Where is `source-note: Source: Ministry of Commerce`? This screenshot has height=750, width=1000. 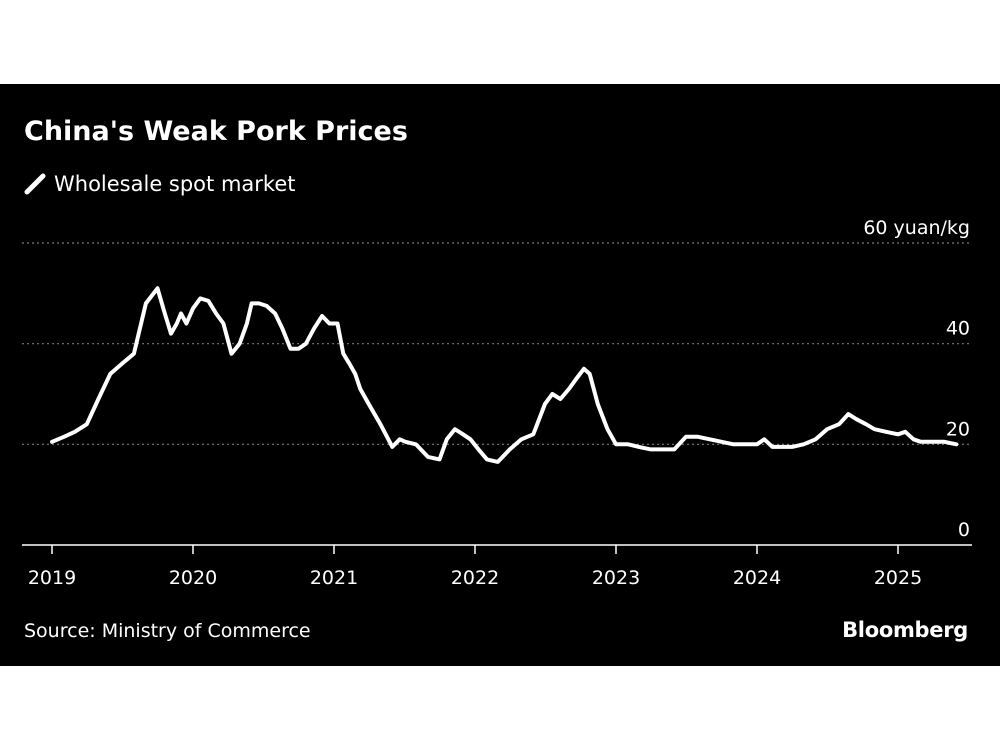
source-note: Source: Ministry of Commerce is located at coordinates (167, 631).